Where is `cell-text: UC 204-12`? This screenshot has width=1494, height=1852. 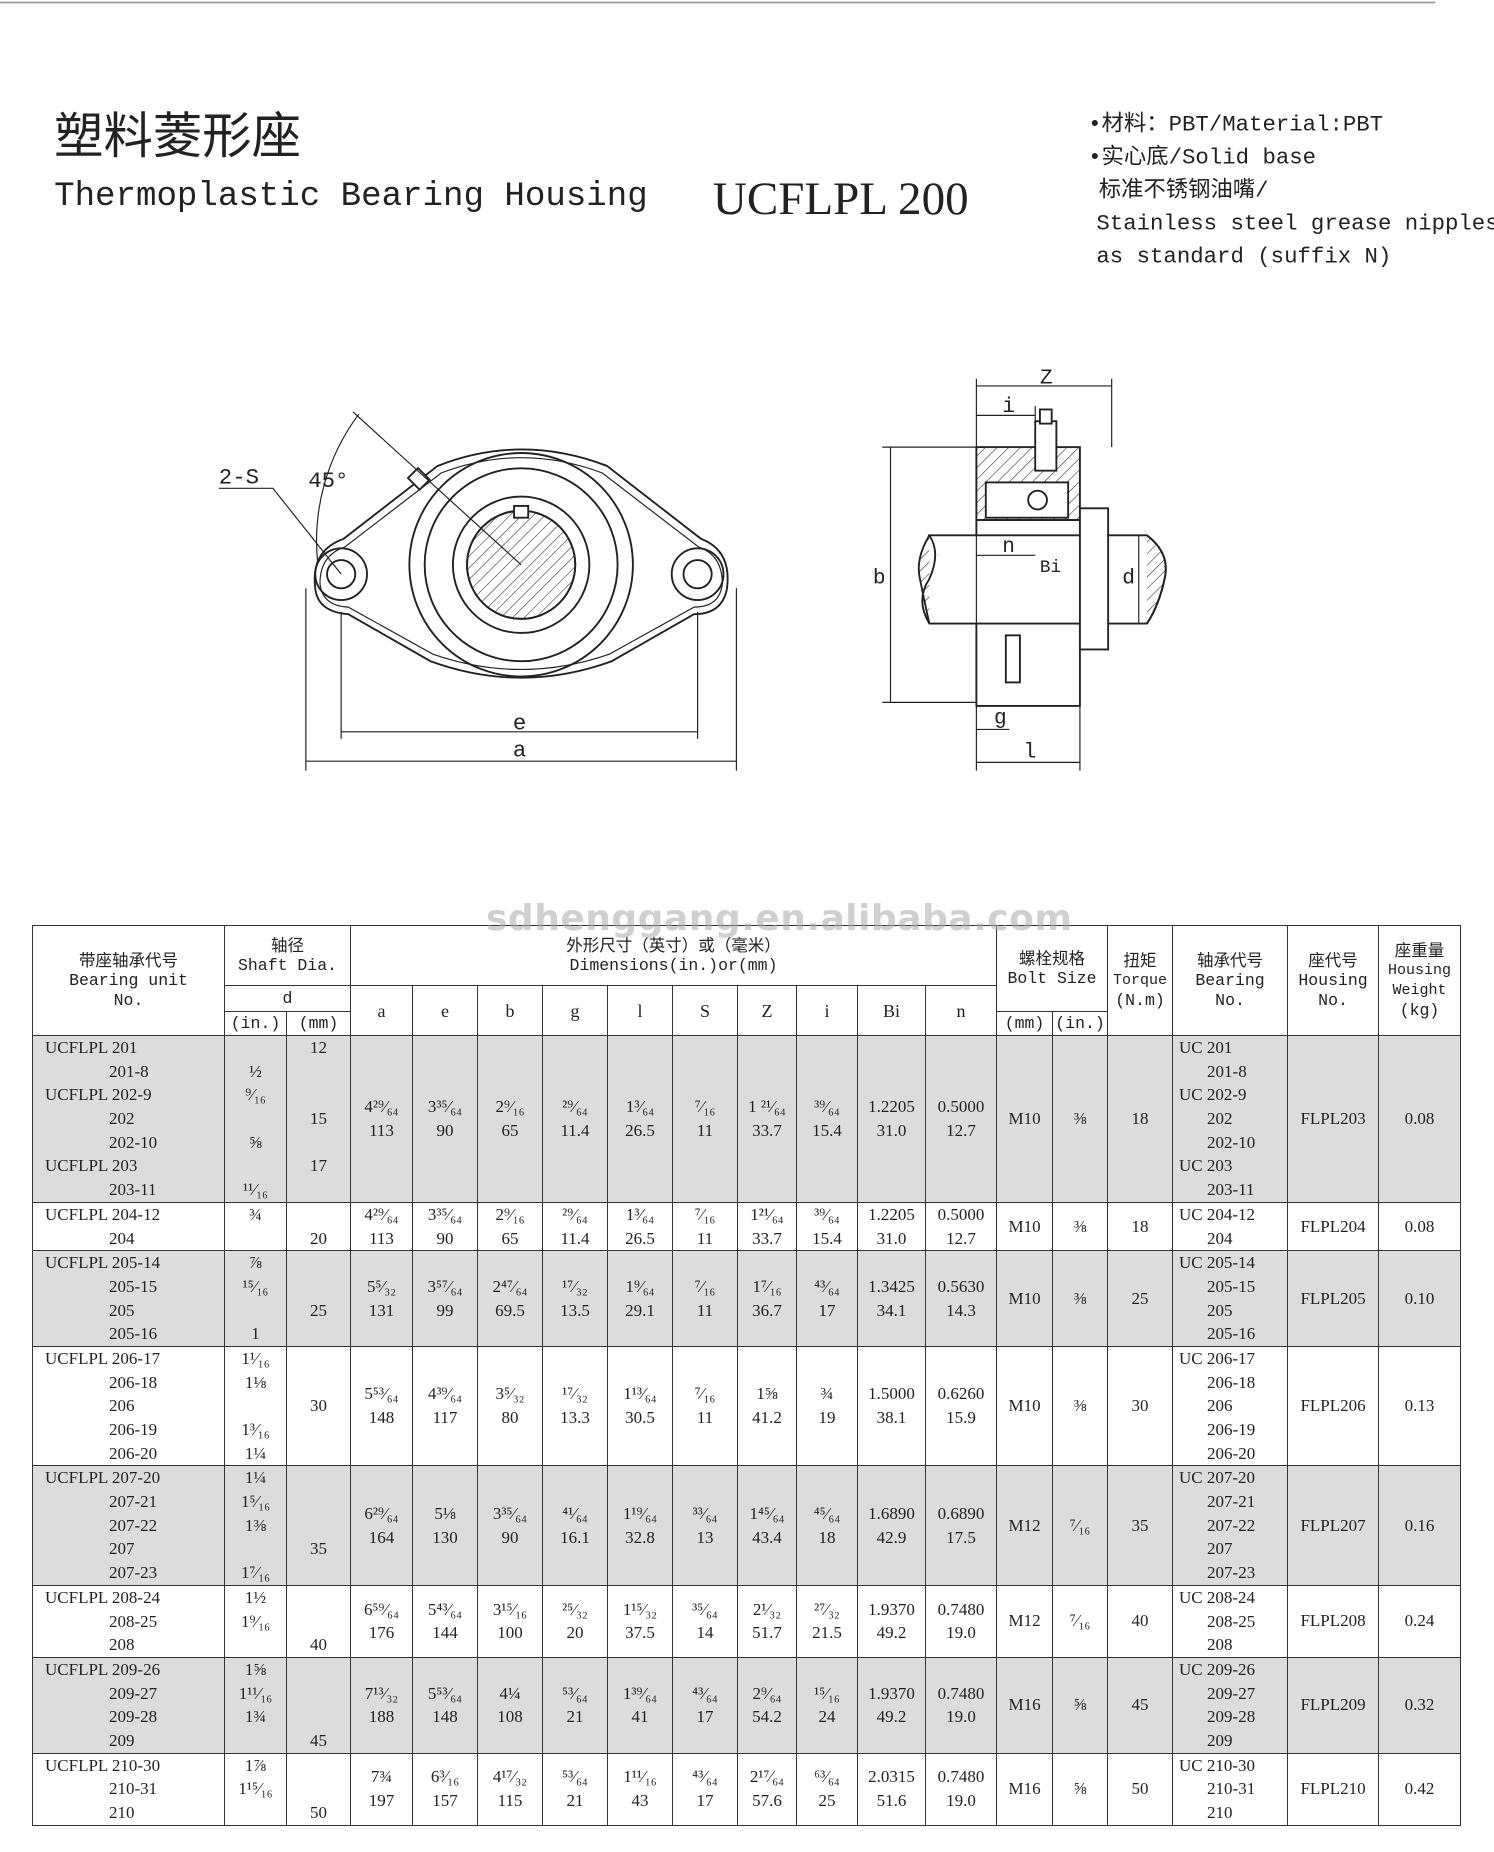 cell-text: UC 204-12 is located at coordinates (1217, 1214).